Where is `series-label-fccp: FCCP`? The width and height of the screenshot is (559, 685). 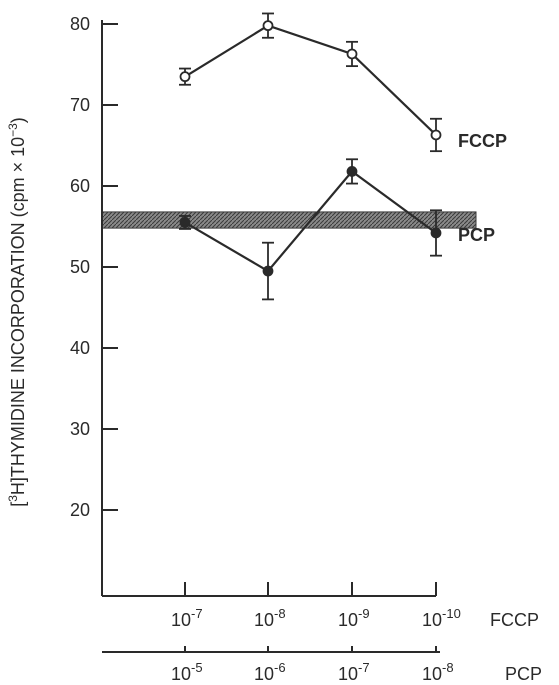
series-label-fccp: FCCP is located at coordinates (482, 141).